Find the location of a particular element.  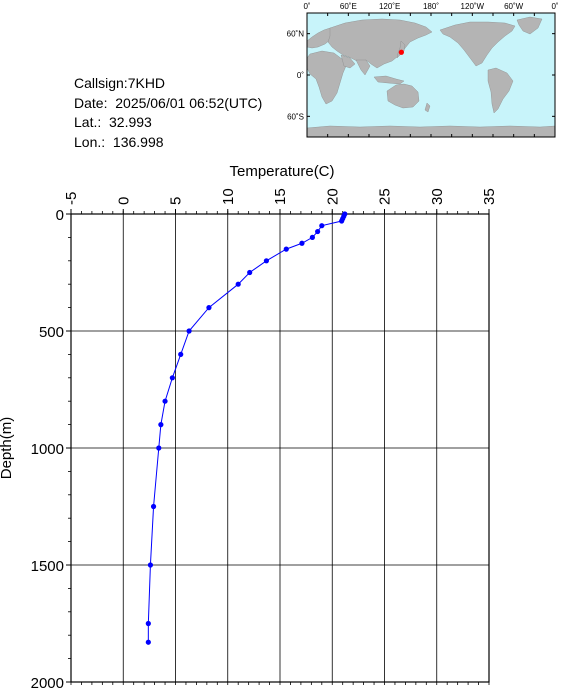

y-tick-label: 1000 is located at coordinates (47, 449).